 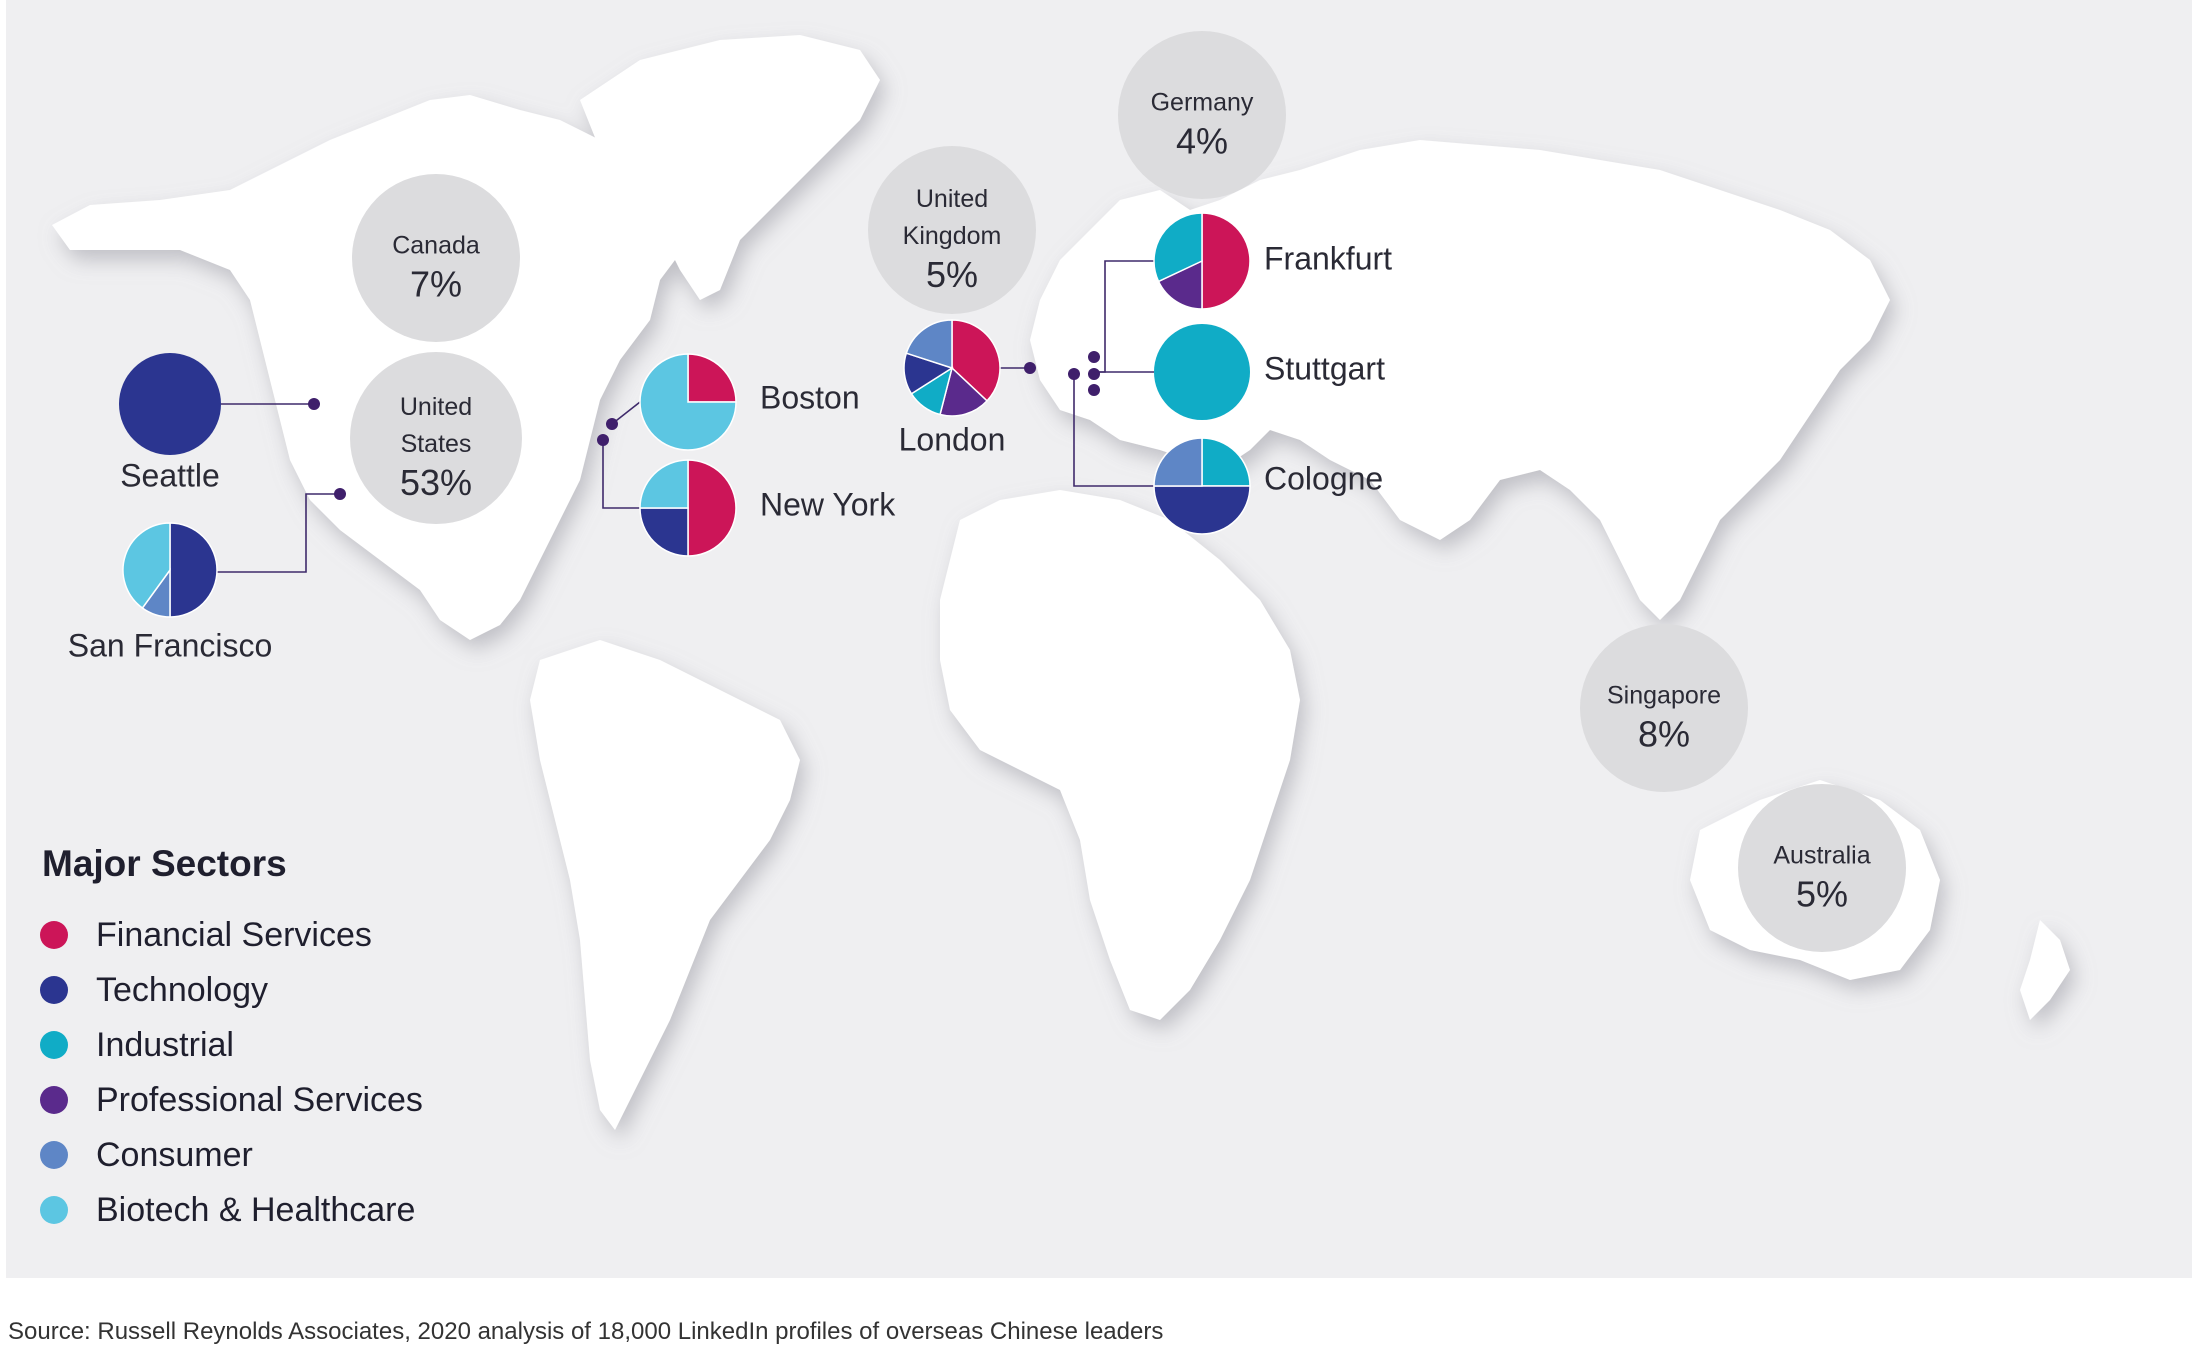 I want to click on legend-item-consumer: Consumer, so click(x=146, y=1155).